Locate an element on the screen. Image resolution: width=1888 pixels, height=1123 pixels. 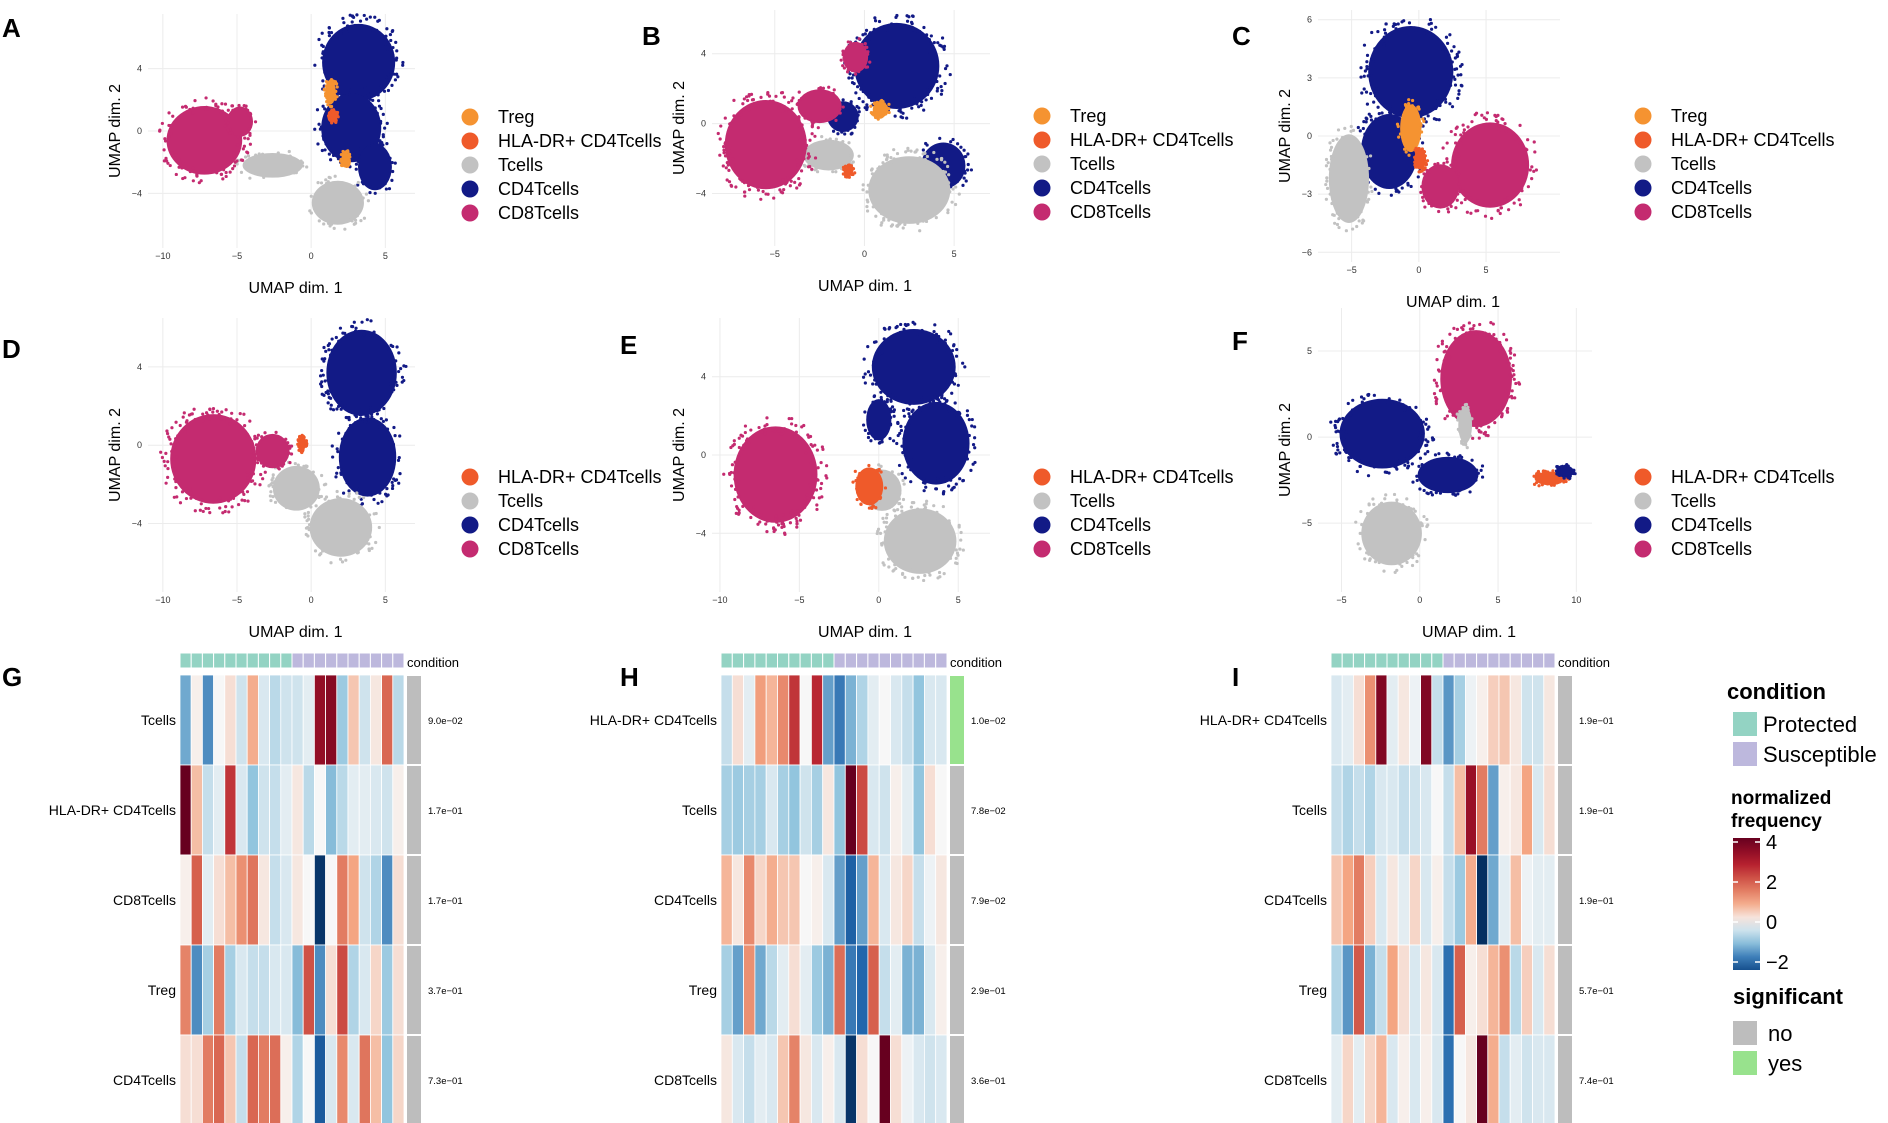
p-value-label: 2.9e−01 is located at coordinates (988, 991).